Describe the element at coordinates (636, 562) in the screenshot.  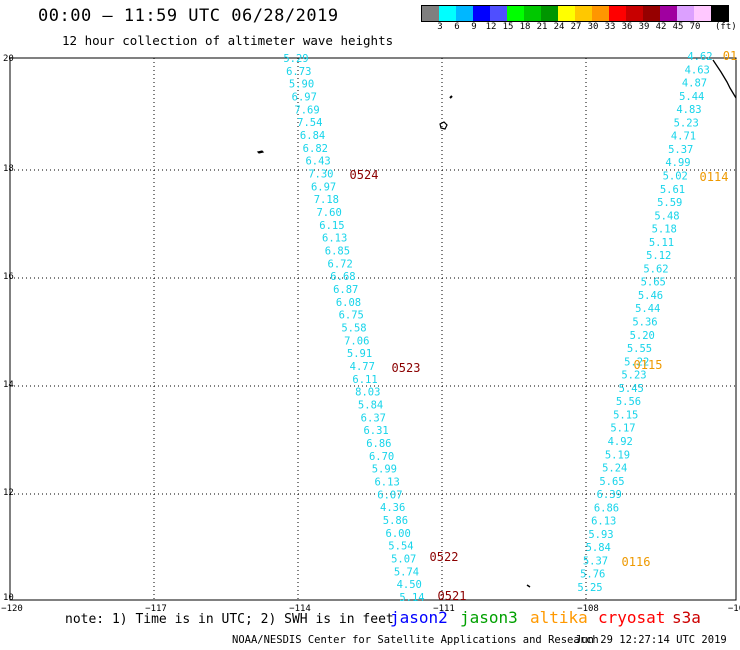
I see `pass-time-label: 0116` at that location.